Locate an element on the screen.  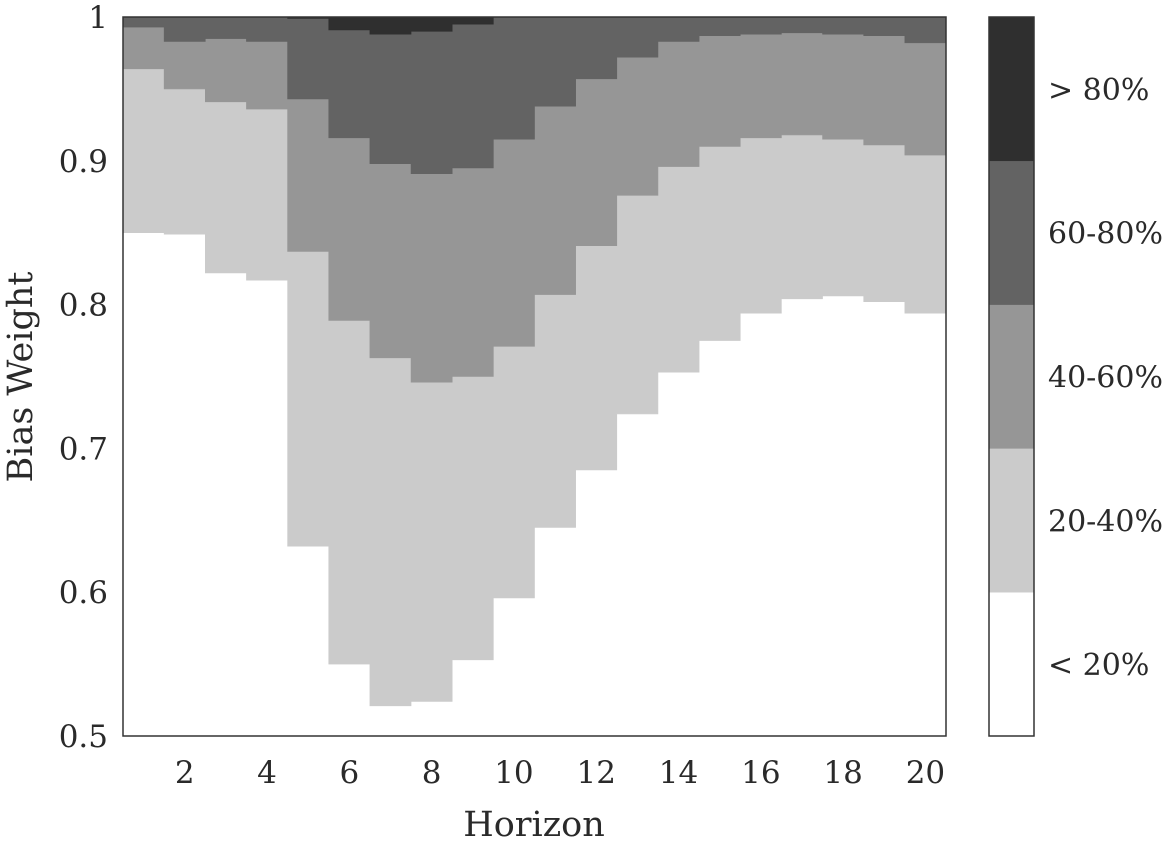
x-tick-label: 10 is located at coordinates (513, 773).